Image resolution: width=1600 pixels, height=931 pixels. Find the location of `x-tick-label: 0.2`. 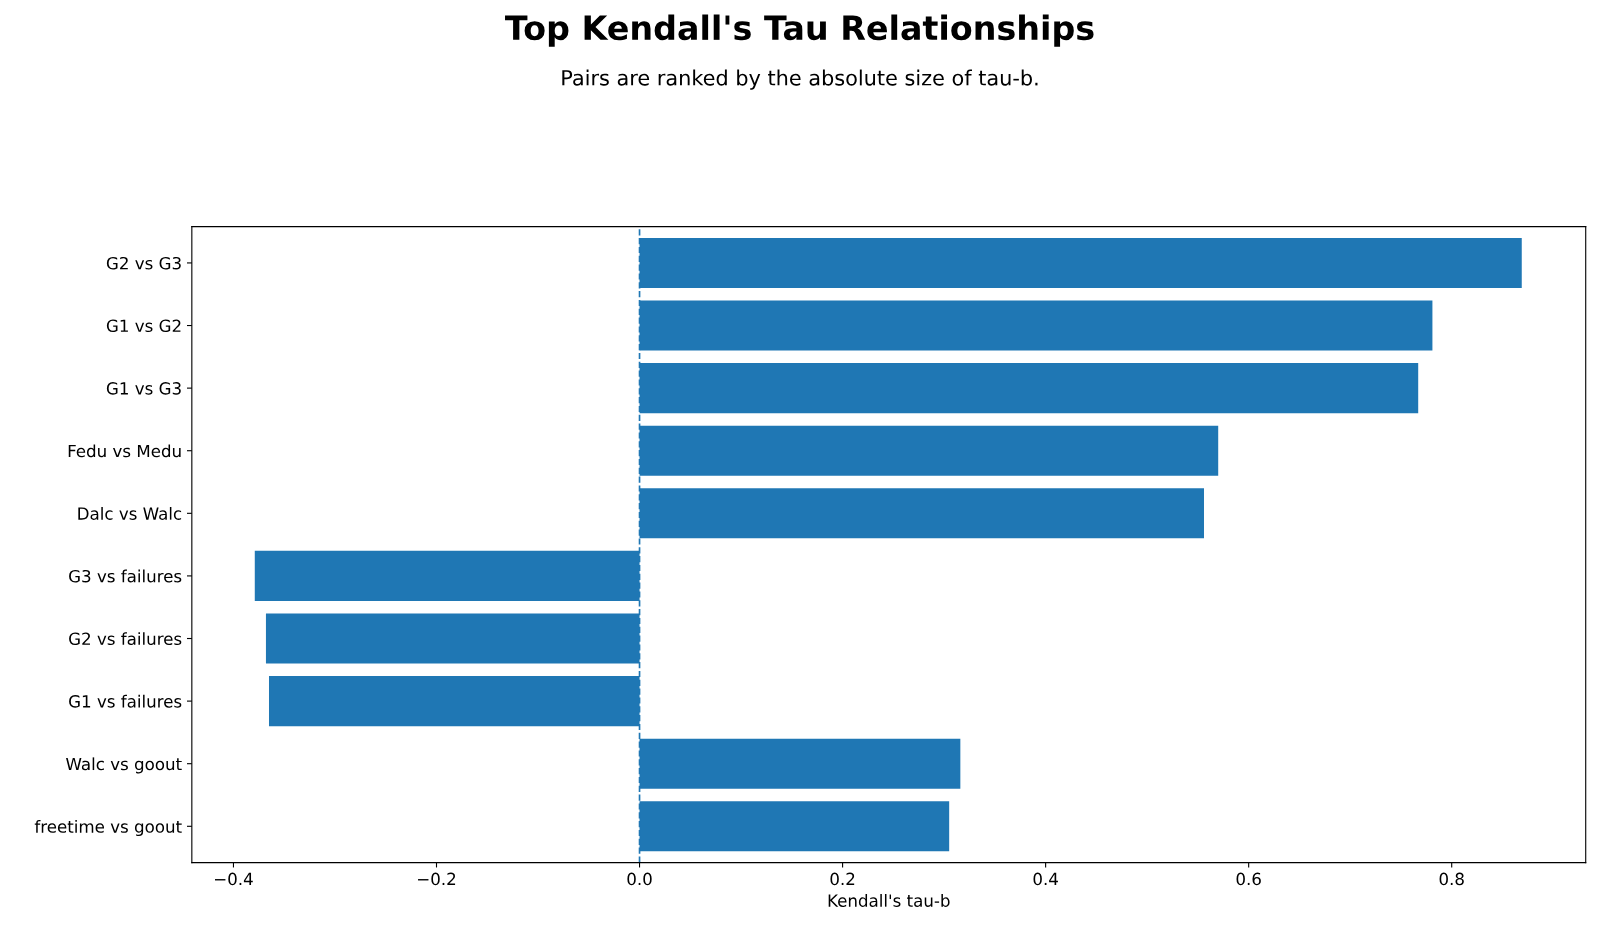

x-tick-label: 0.2 is located at coordinates (842, 879).